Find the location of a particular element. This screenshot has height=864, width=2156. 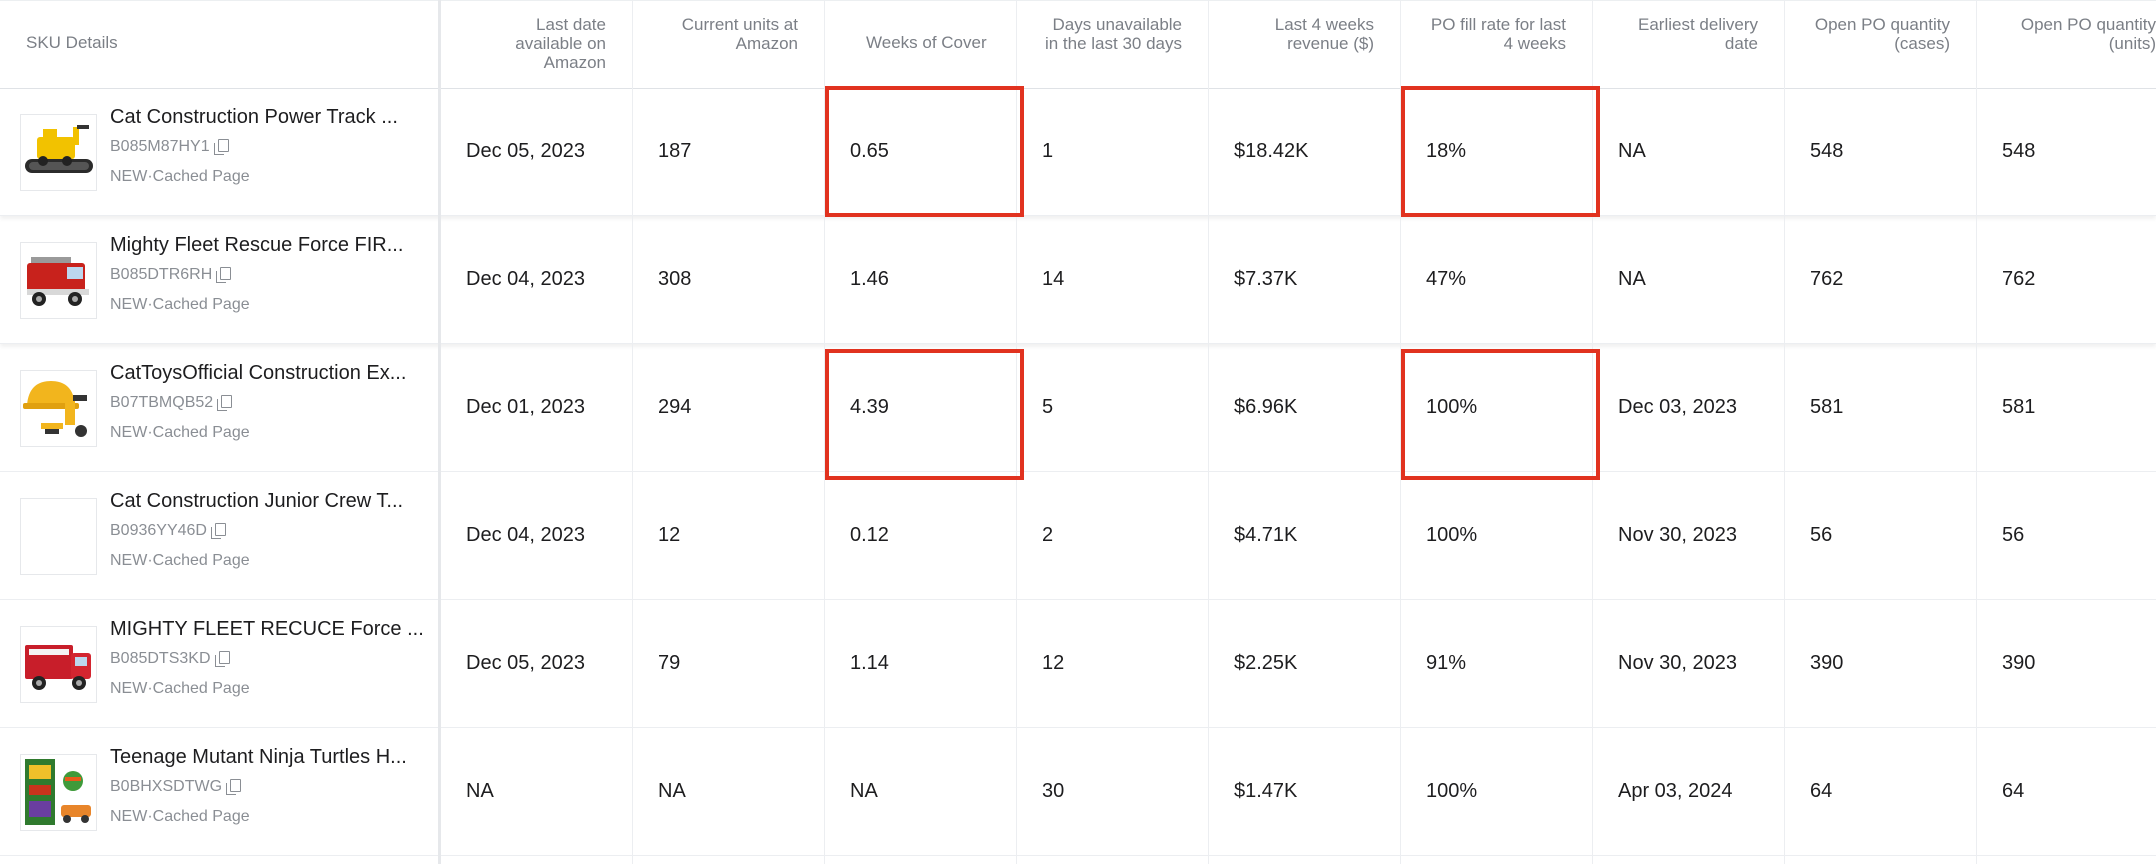

last-date-cell: Dec 04, 2023 is located at coordinates (525, 279).